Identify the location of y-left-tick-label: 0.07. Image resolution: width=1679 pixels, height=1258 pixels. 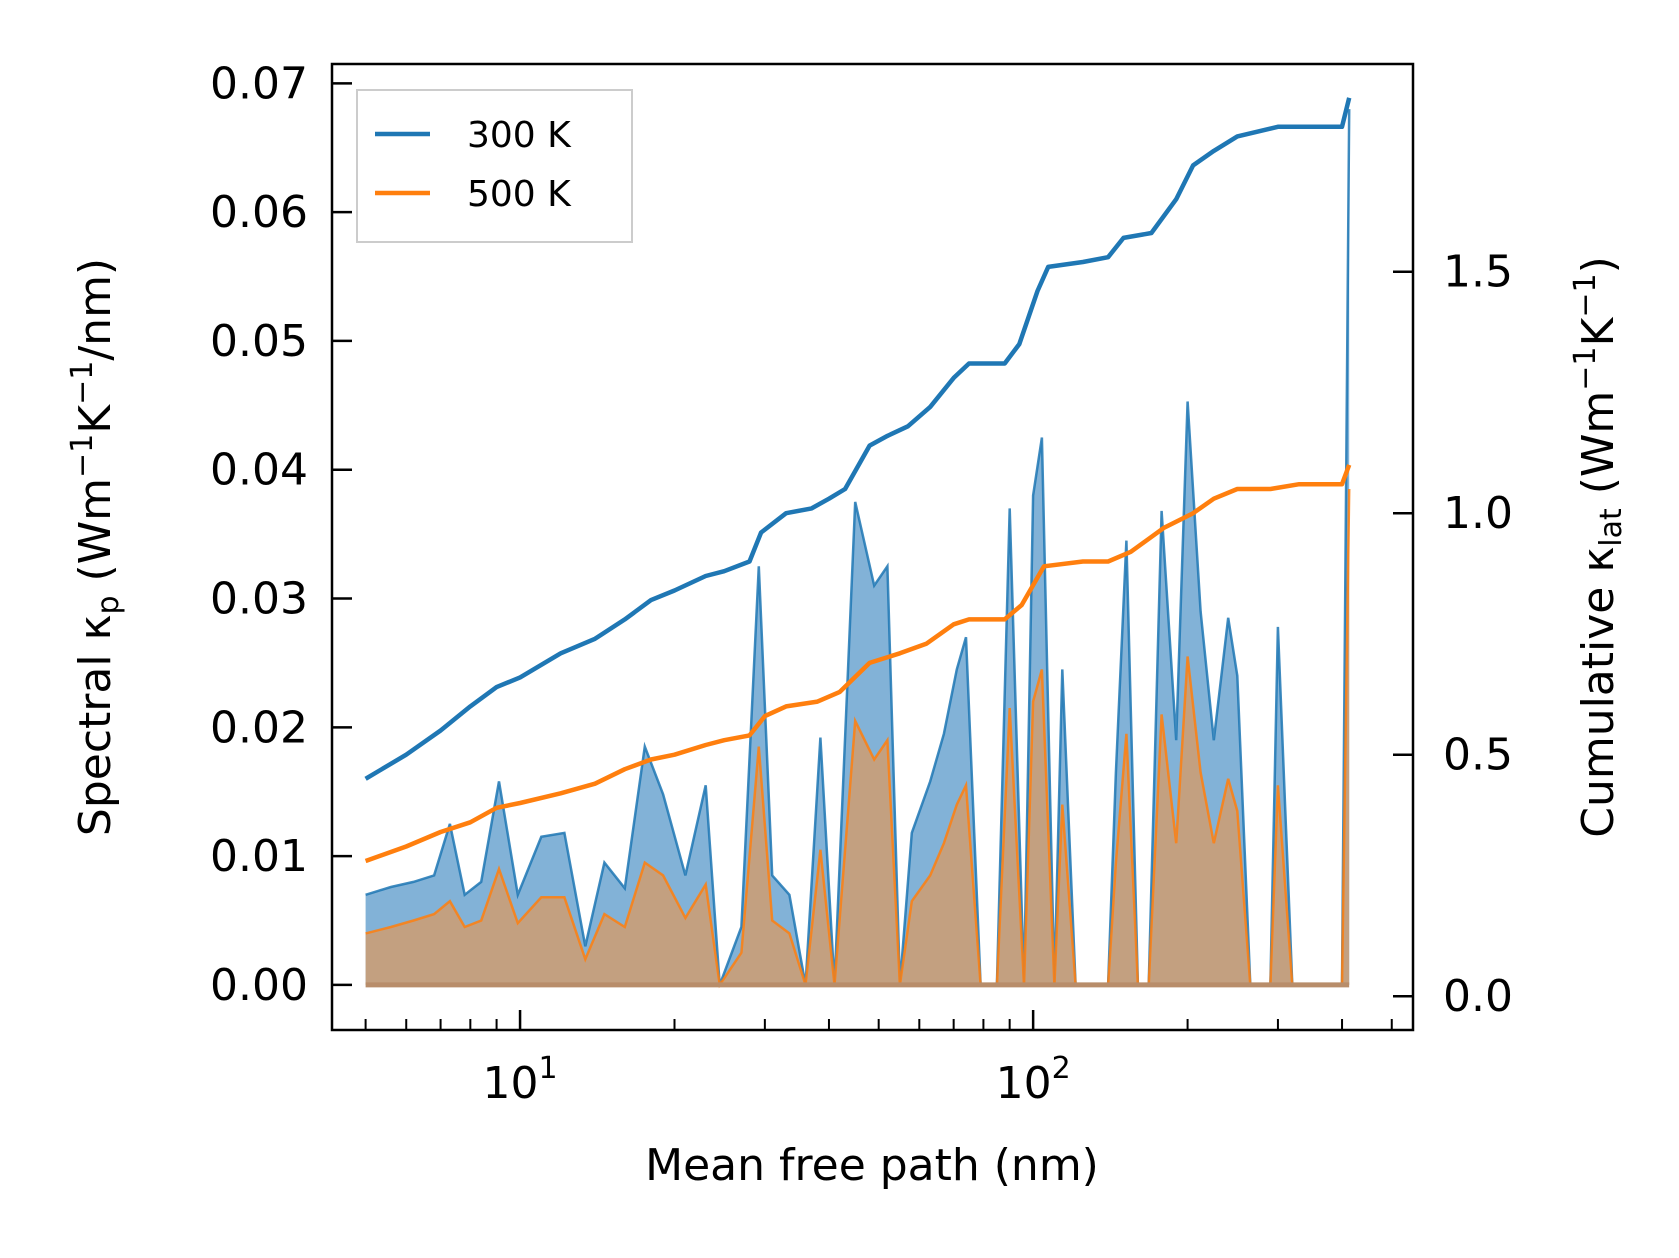
(259, 83).